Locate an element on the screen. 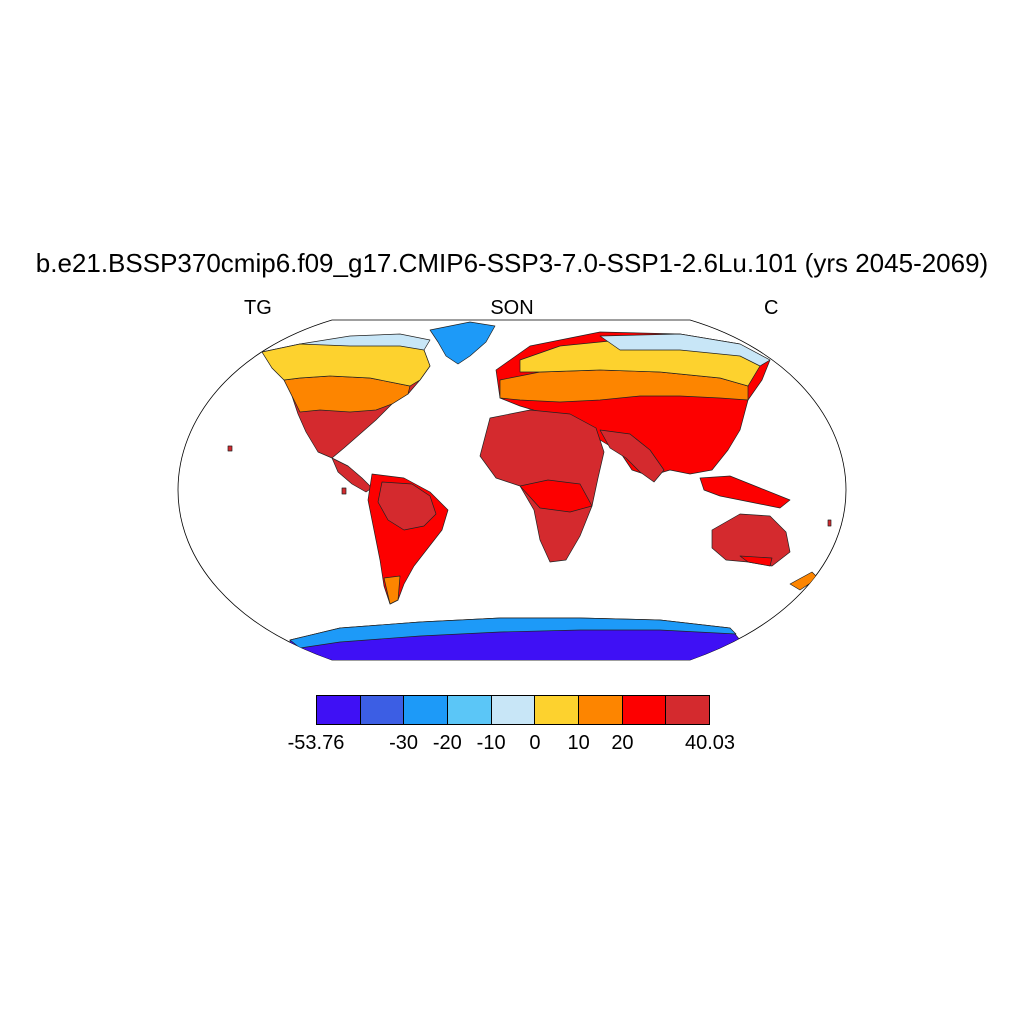 The width and height of the screenshot is (1024, 1024). colorbar-tick-label: -30 is located at coordinates (403, 743).